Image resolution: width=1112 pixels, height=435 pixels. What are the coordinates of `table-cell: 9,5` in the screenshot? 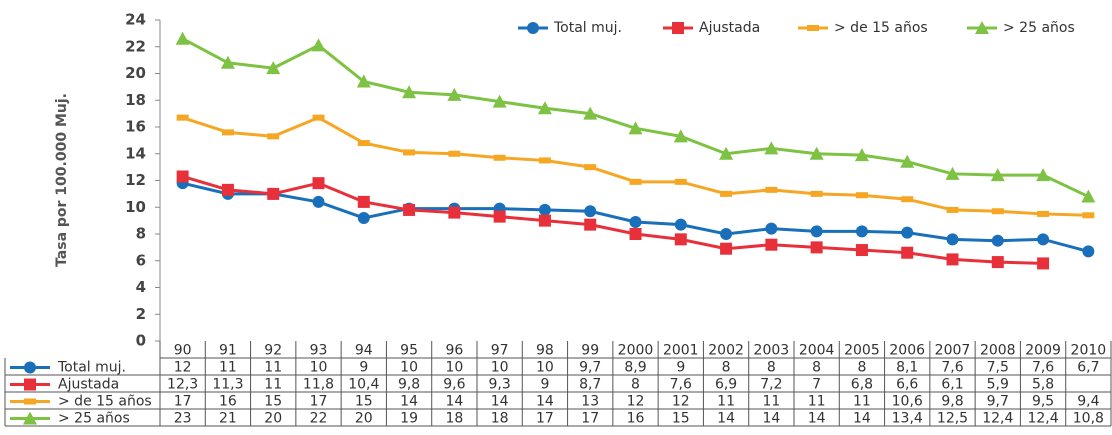 It's located at (1043, 402).